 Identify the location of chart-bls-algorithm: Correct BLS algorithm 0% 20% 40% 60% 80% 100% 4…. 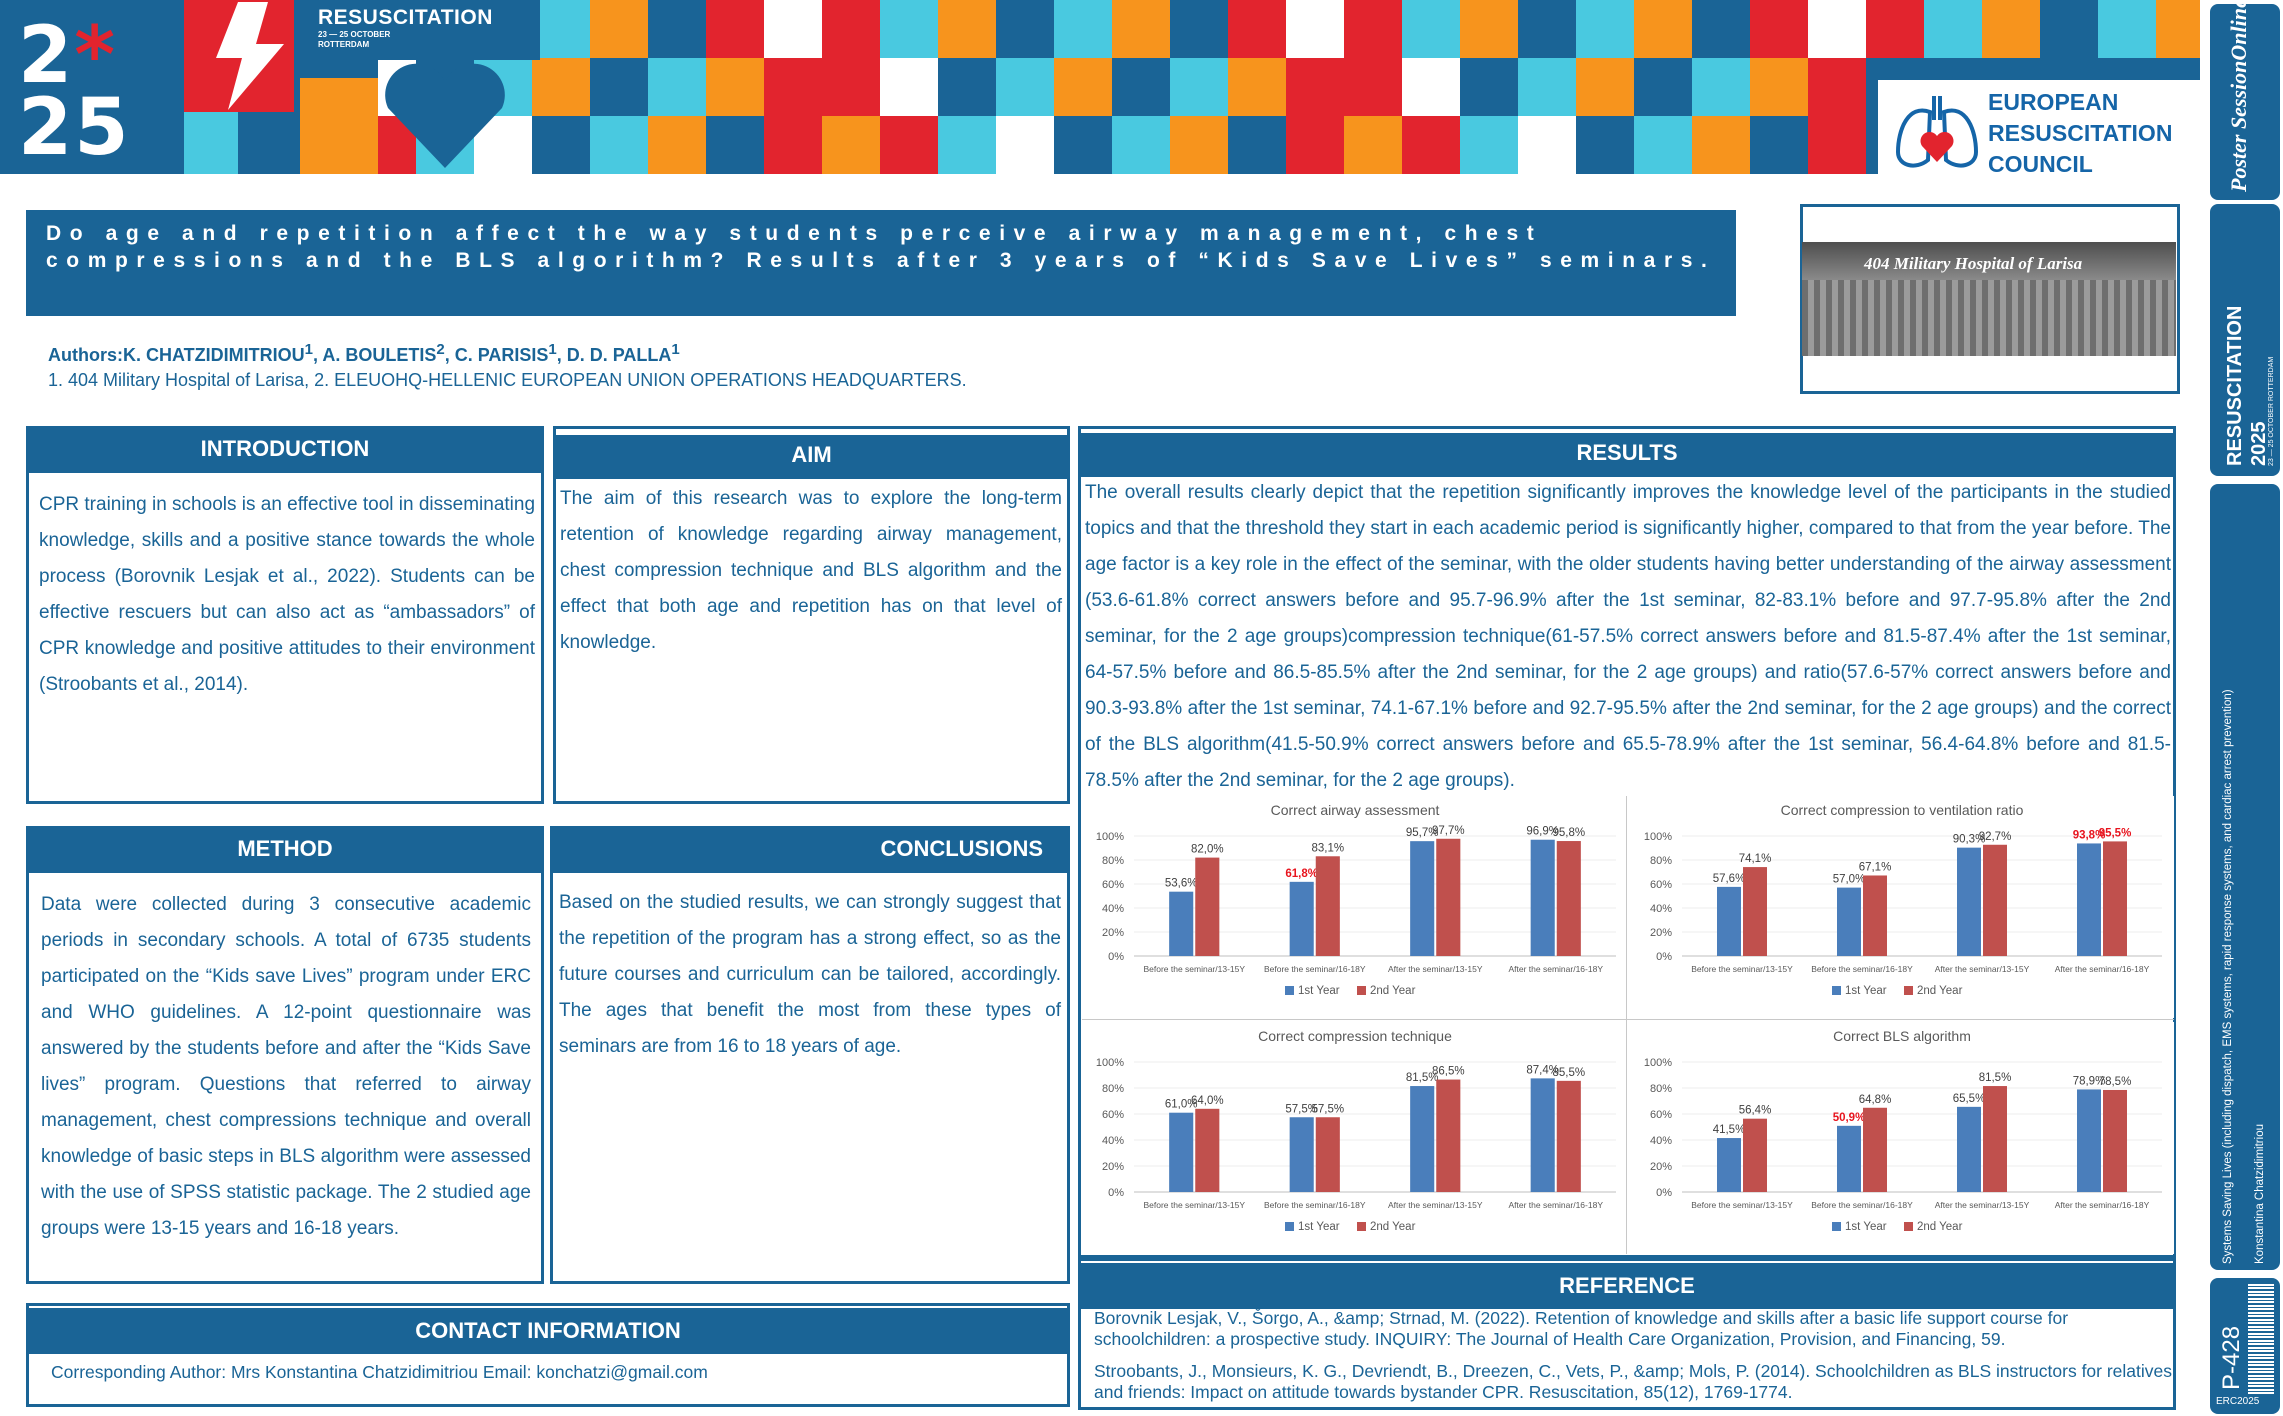
(1902, 1138).